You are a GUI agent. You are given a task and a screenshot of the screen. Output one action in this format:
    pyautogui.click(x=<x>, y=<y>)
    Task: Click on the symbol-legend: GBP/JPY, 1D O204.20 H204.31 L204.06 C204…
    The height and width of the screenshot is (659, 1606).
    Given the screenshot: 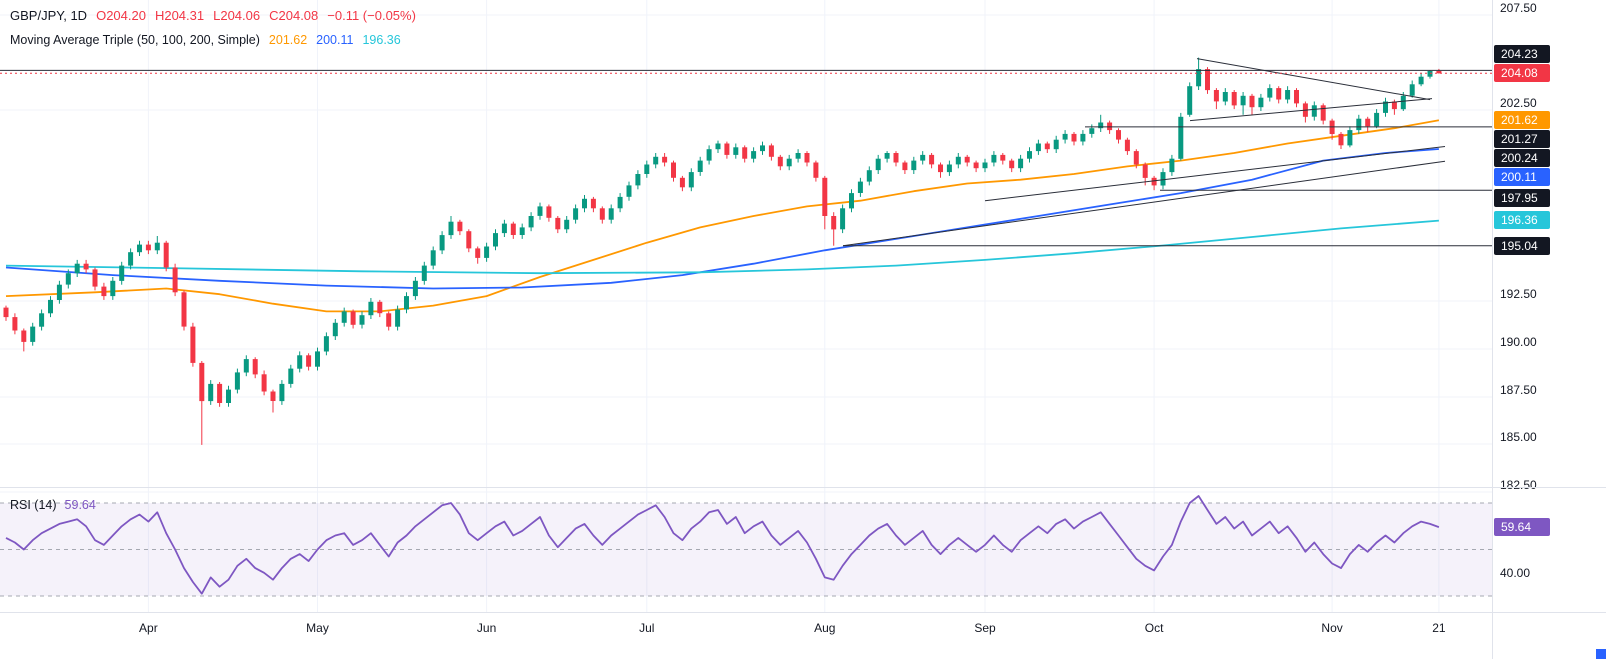 What is the action you would take?
    pyautogui.click(x=213, y=15)
    